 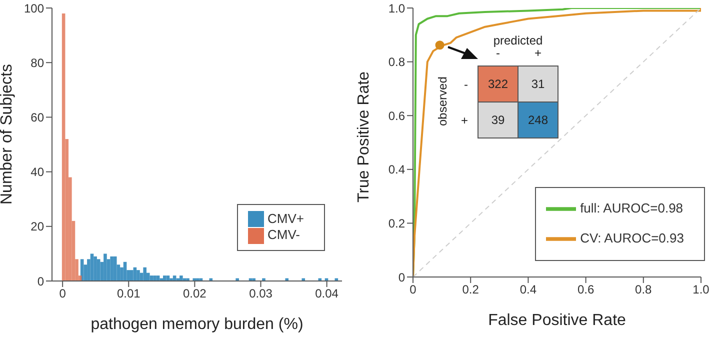 I want to click on legend-label: CMV-, so click(x=284, y=234).